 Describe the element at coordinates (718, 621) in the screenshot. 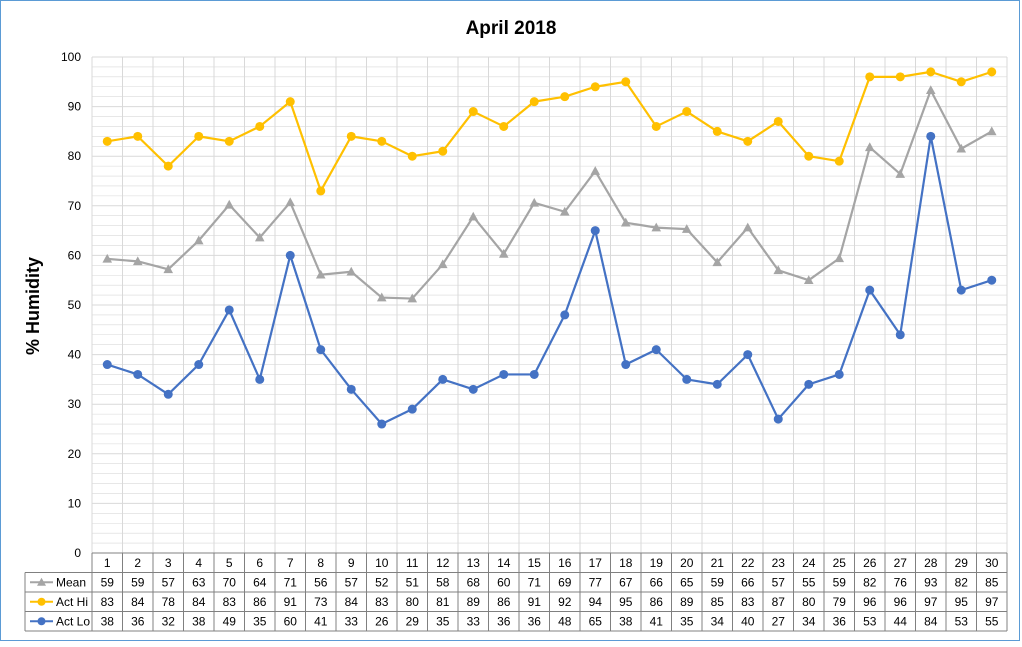

I see `table-cell: 34` at that location.